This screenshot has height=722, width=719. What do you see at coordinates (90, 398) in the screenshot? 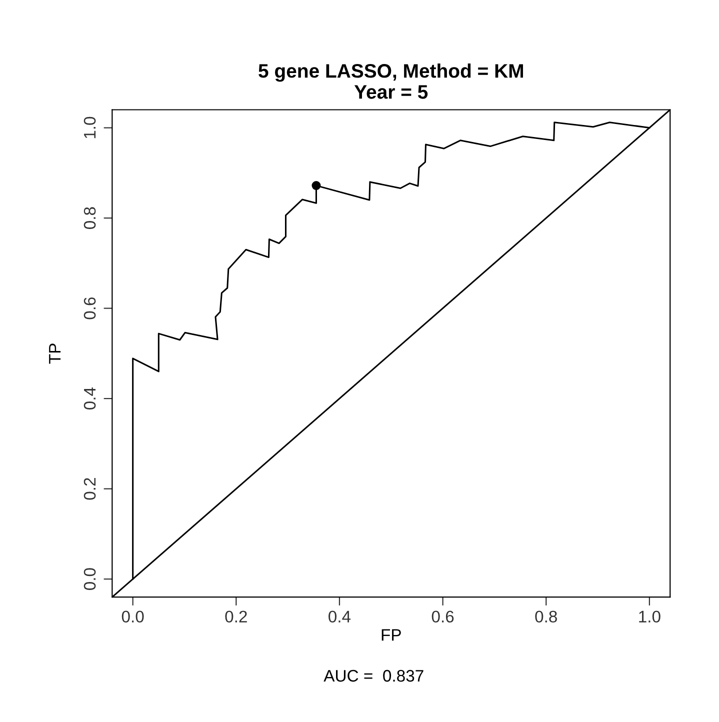
I see `y-tick-label: 0.4` at bounding box center [90, 398].